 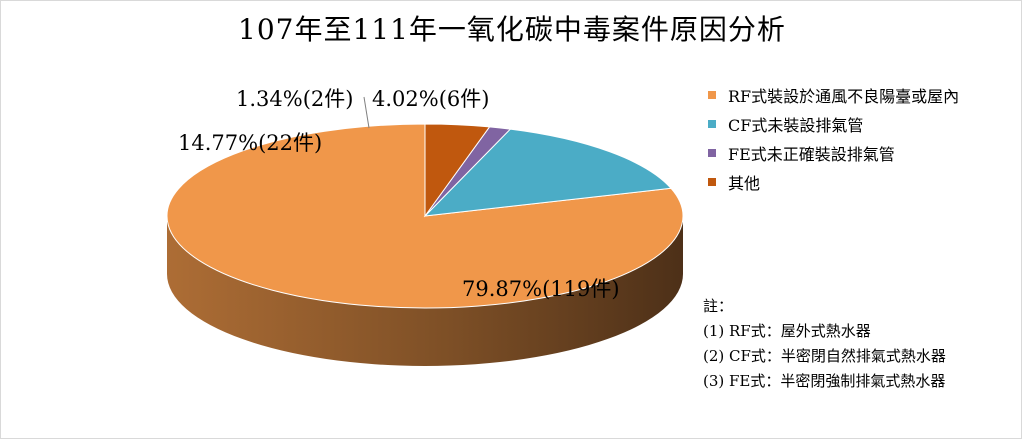 I want to click on data-label: 1.34%(2件), so click(x=294, y=99).